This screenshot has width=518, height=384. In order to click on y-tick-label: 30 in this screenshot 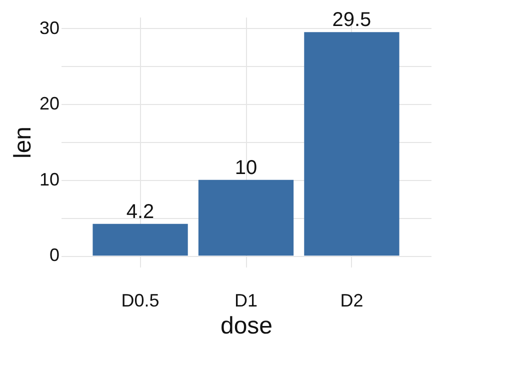, I will do `click(49, 28)`.